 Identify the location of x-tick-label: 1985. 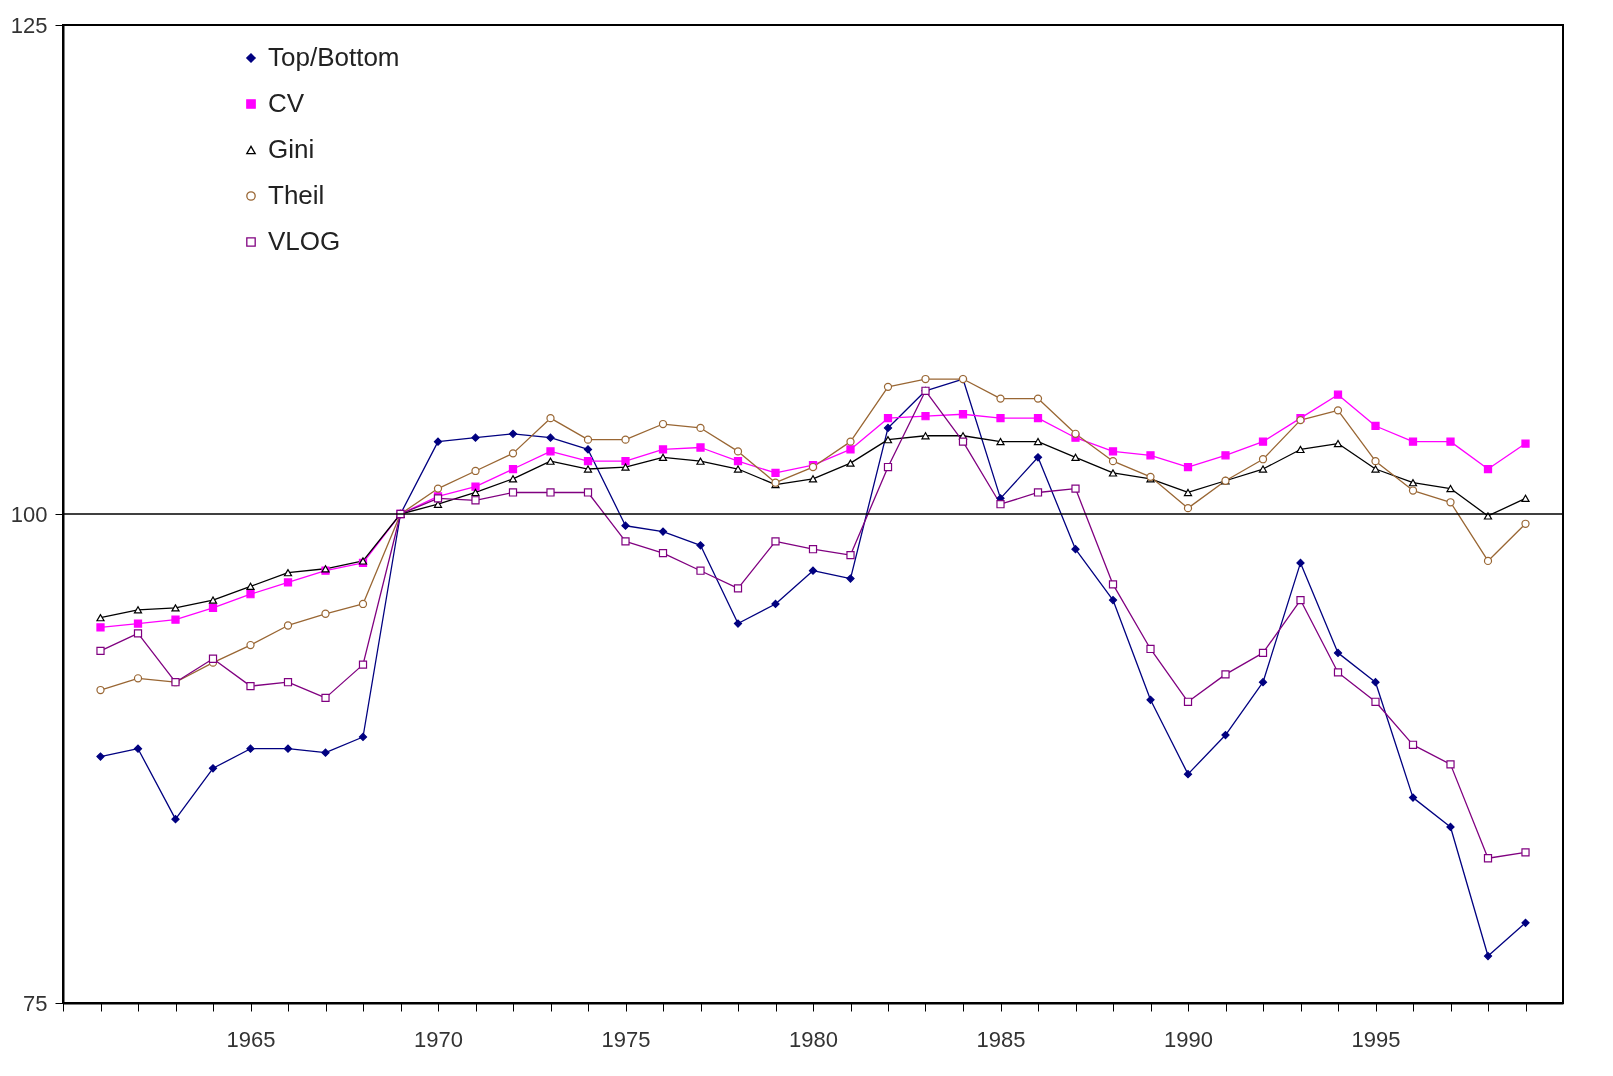
(1001, 1039).